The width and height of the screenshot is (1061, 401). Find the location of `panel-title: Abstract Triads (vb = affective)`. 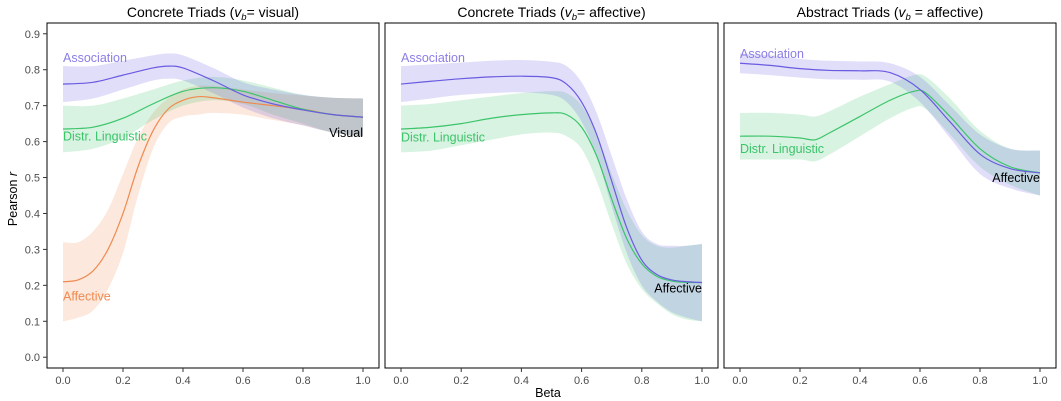

panel-title: Abstract Triads (vb = affective) is located at coordinates (890, 13).